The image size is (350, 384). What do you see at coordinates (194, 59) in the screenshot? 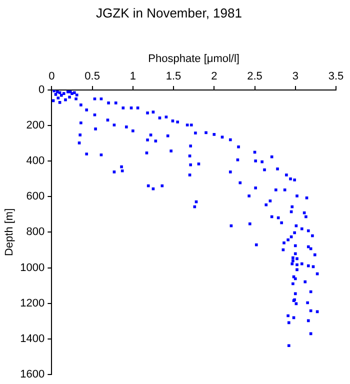
I see `x-axis-title: Phosphate [μmol/l]` at bounding box center [194, 59].